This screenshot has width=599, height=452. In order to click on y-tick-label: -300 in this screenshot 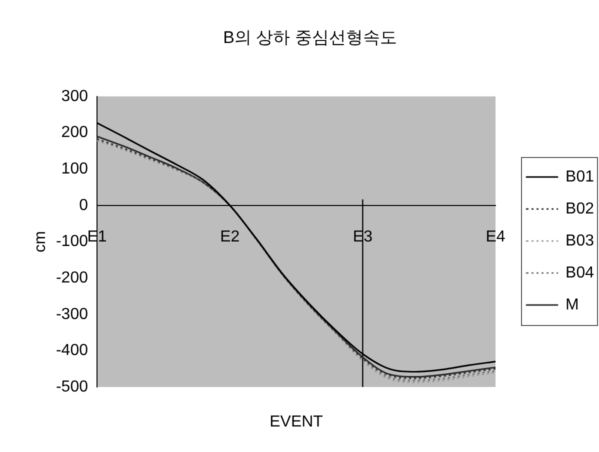, I will do `click(72, 314)`.